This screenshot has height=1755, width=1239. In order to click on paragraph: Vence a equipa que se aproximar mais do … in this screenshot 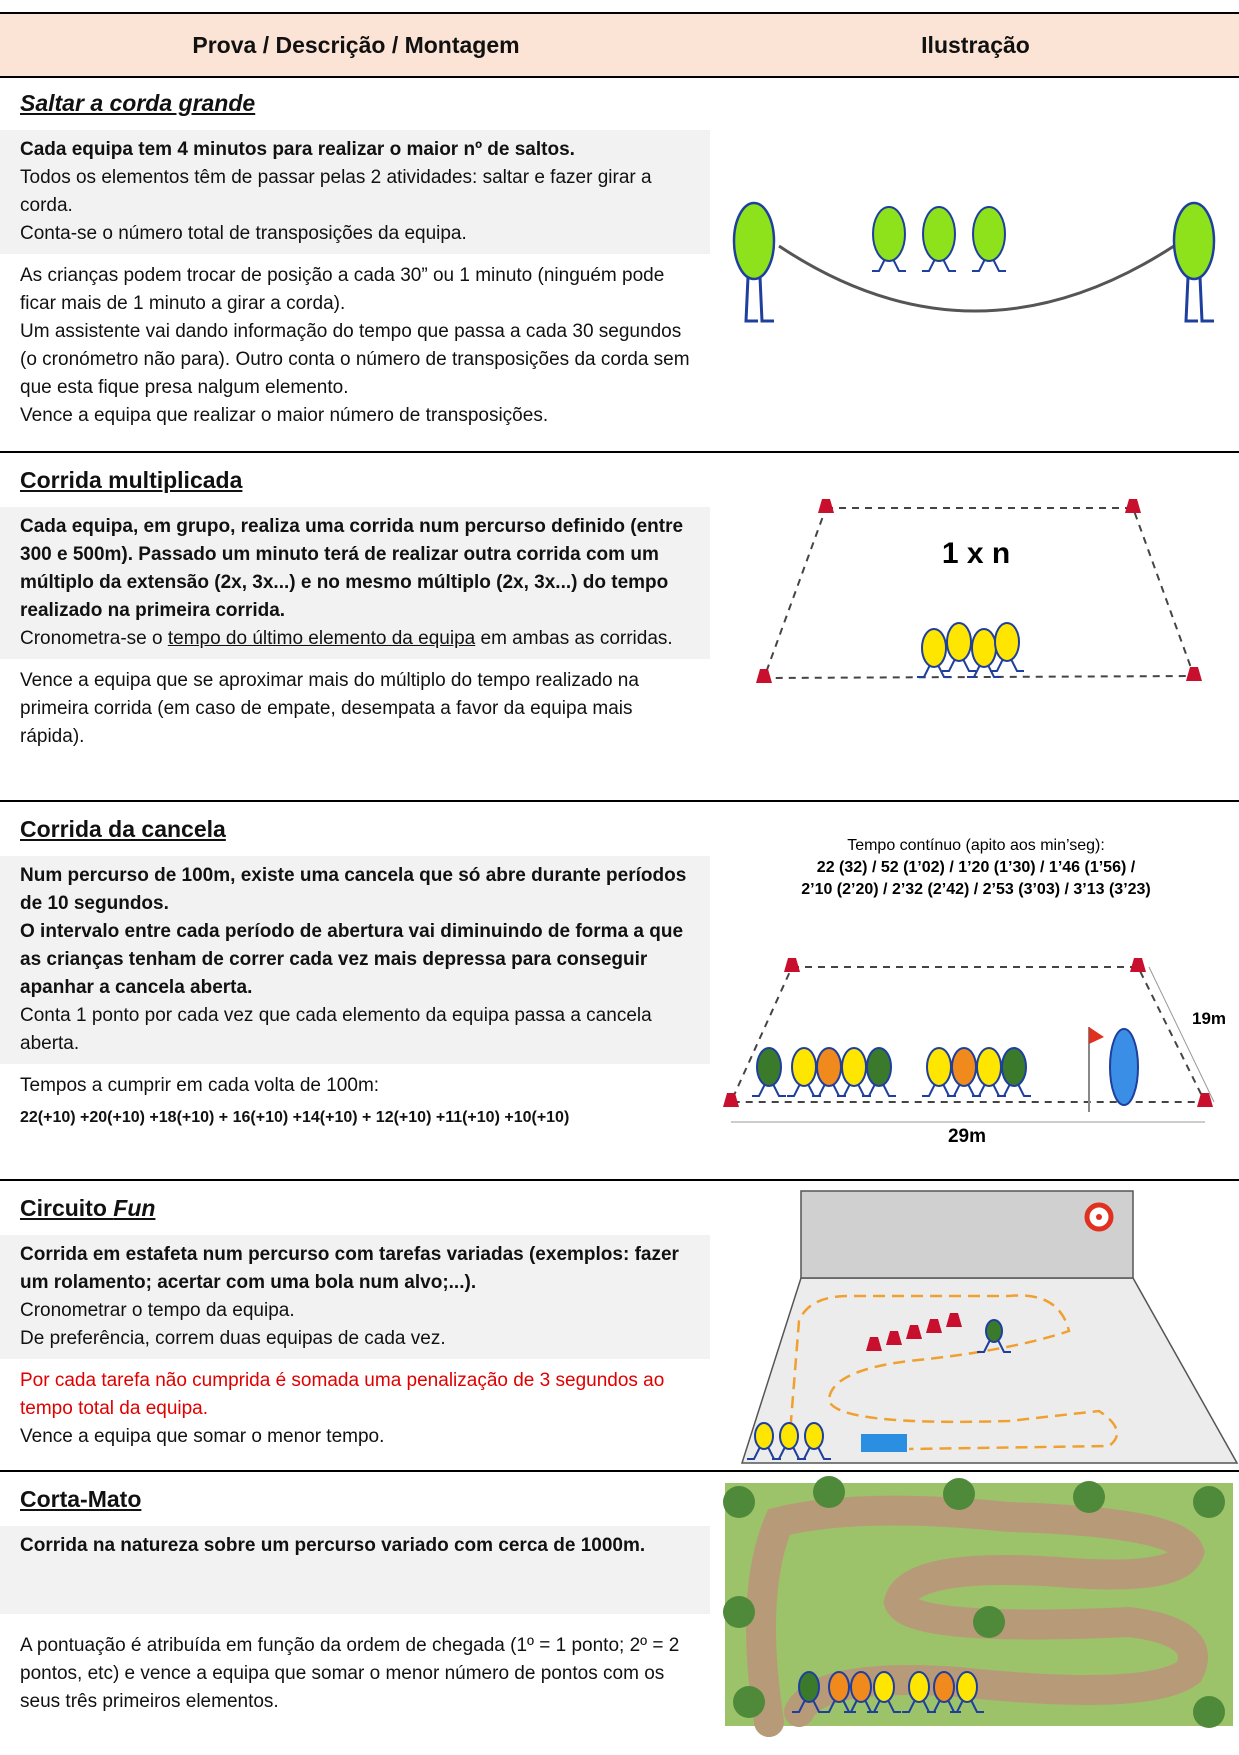, I will do `click(329, 708)`.